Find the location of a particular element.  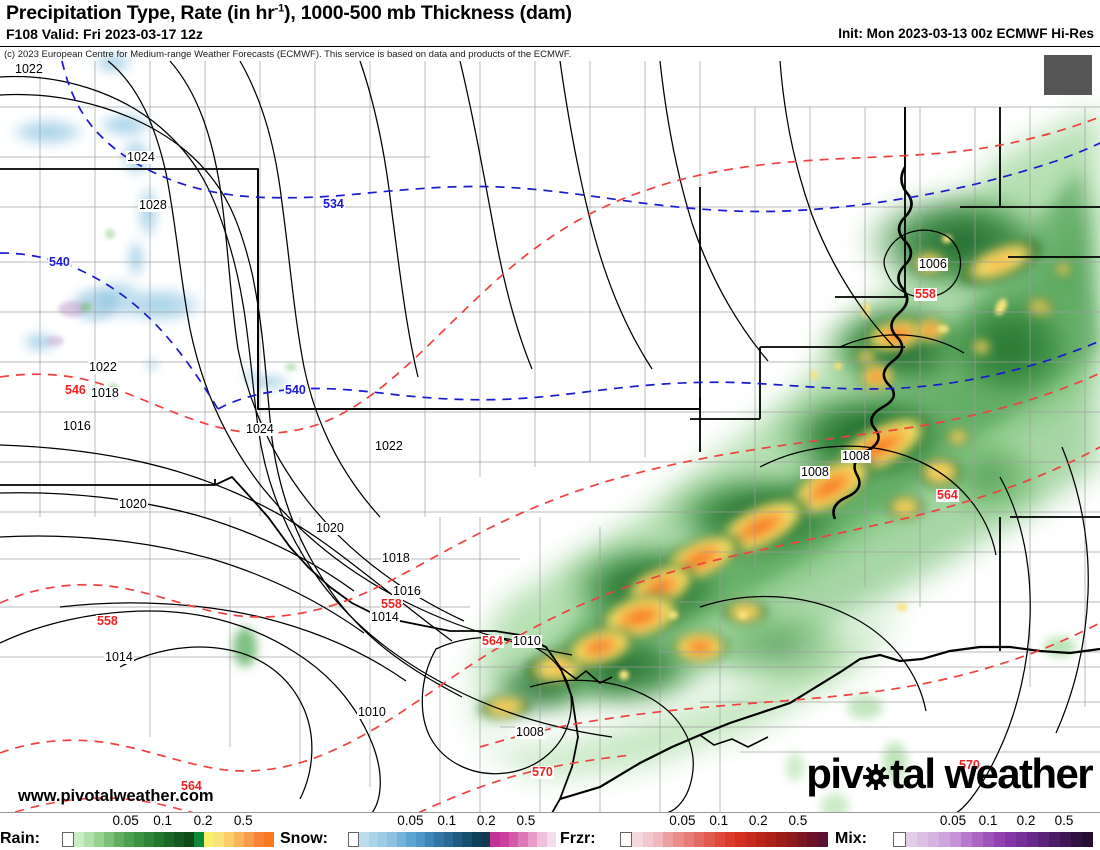

legend-colorbar-rain is located at coordinates (168, 839).